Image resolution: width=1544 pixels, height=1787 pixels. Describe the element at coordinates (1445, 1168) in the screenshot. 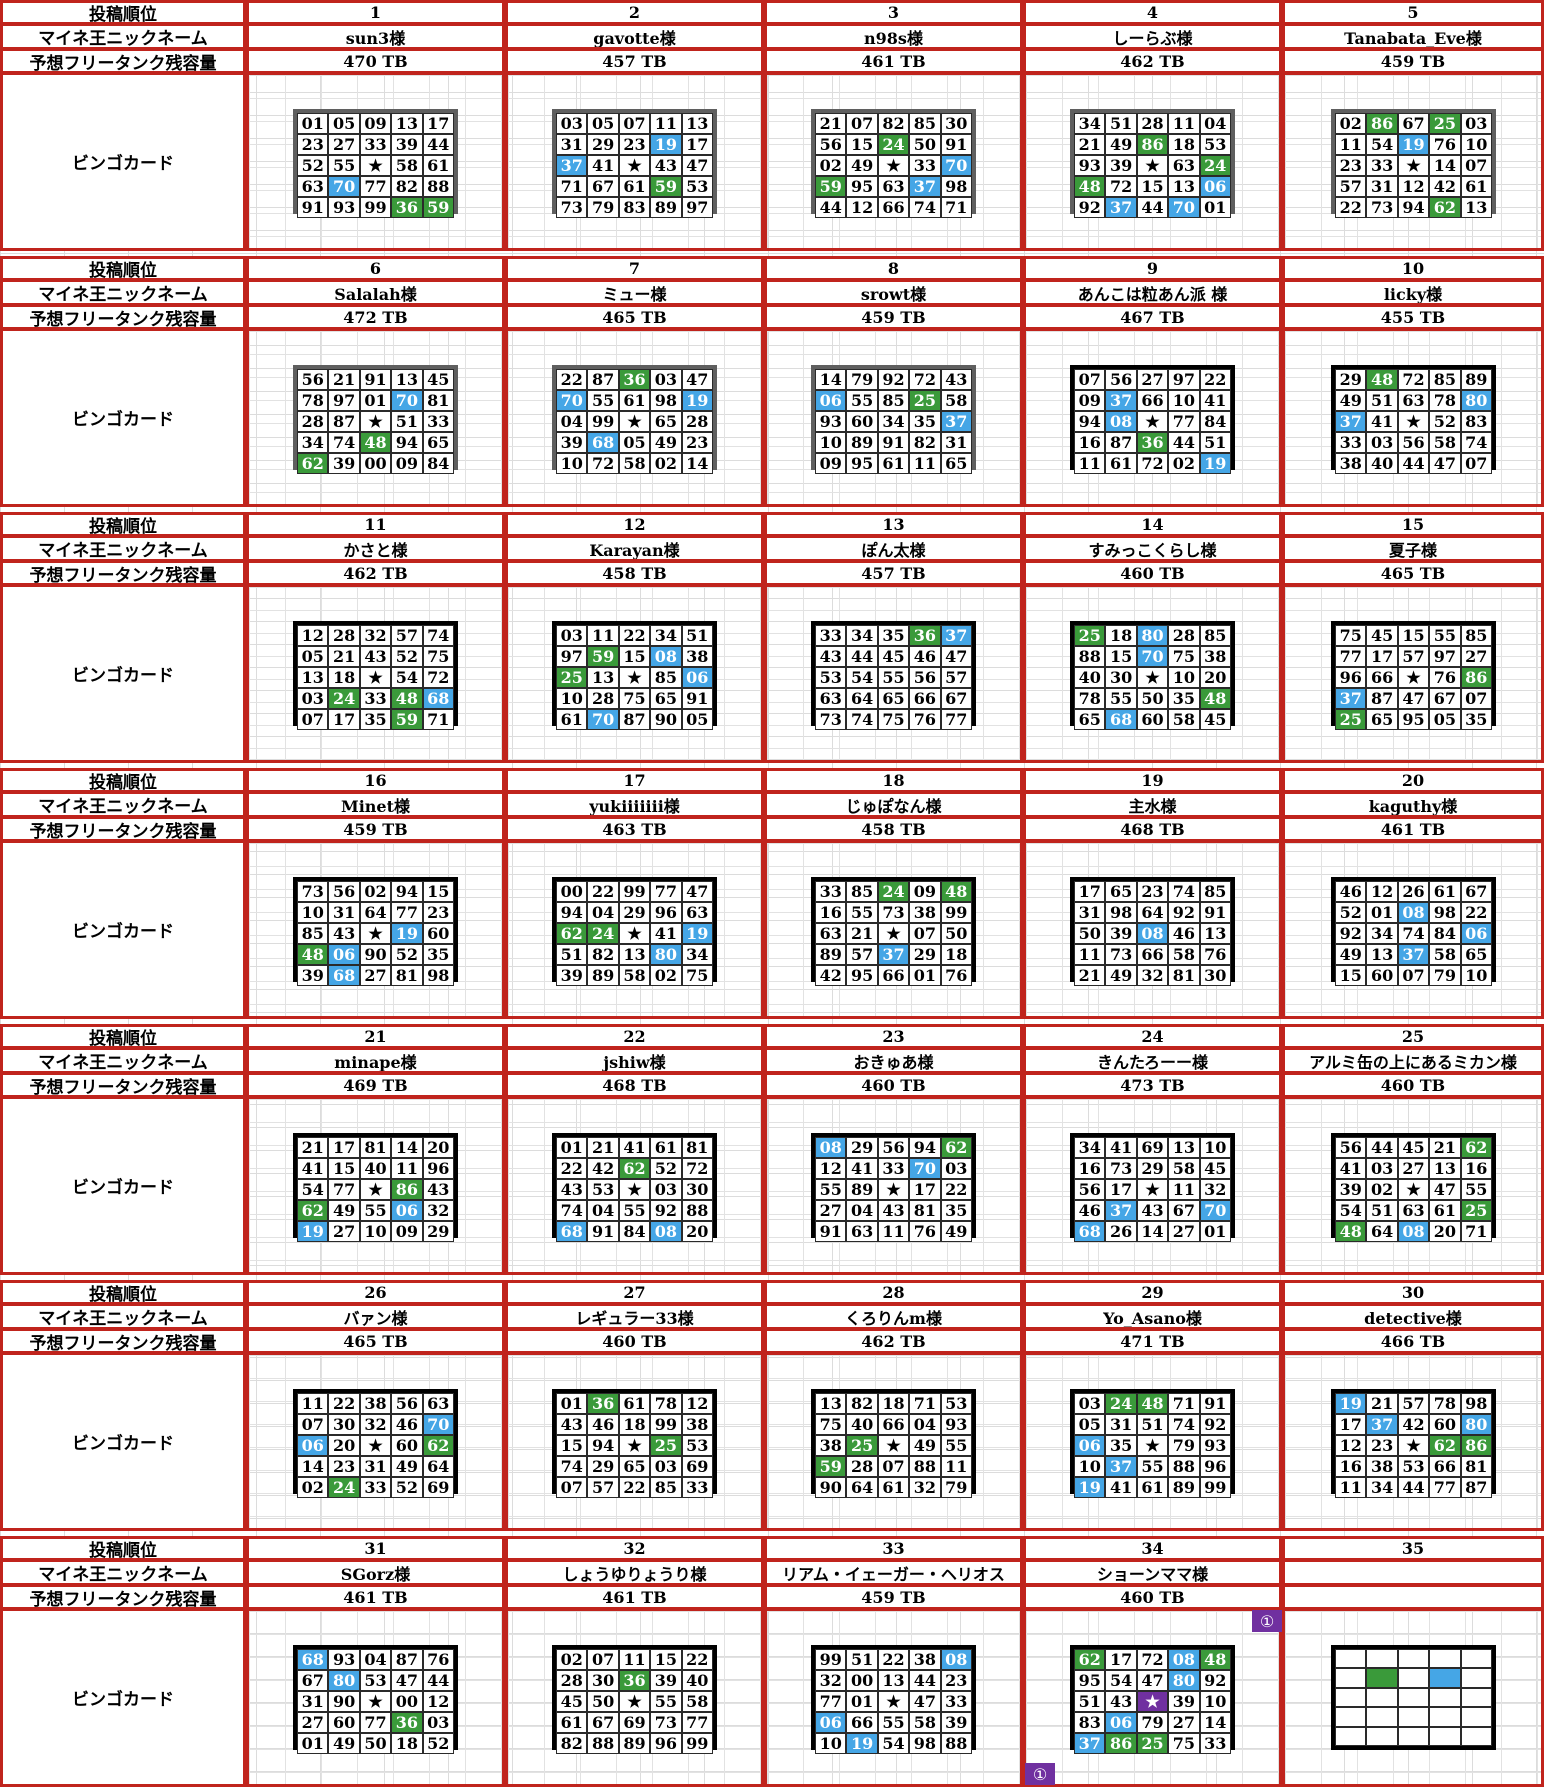

I see `bingo-number: 13` at that location.